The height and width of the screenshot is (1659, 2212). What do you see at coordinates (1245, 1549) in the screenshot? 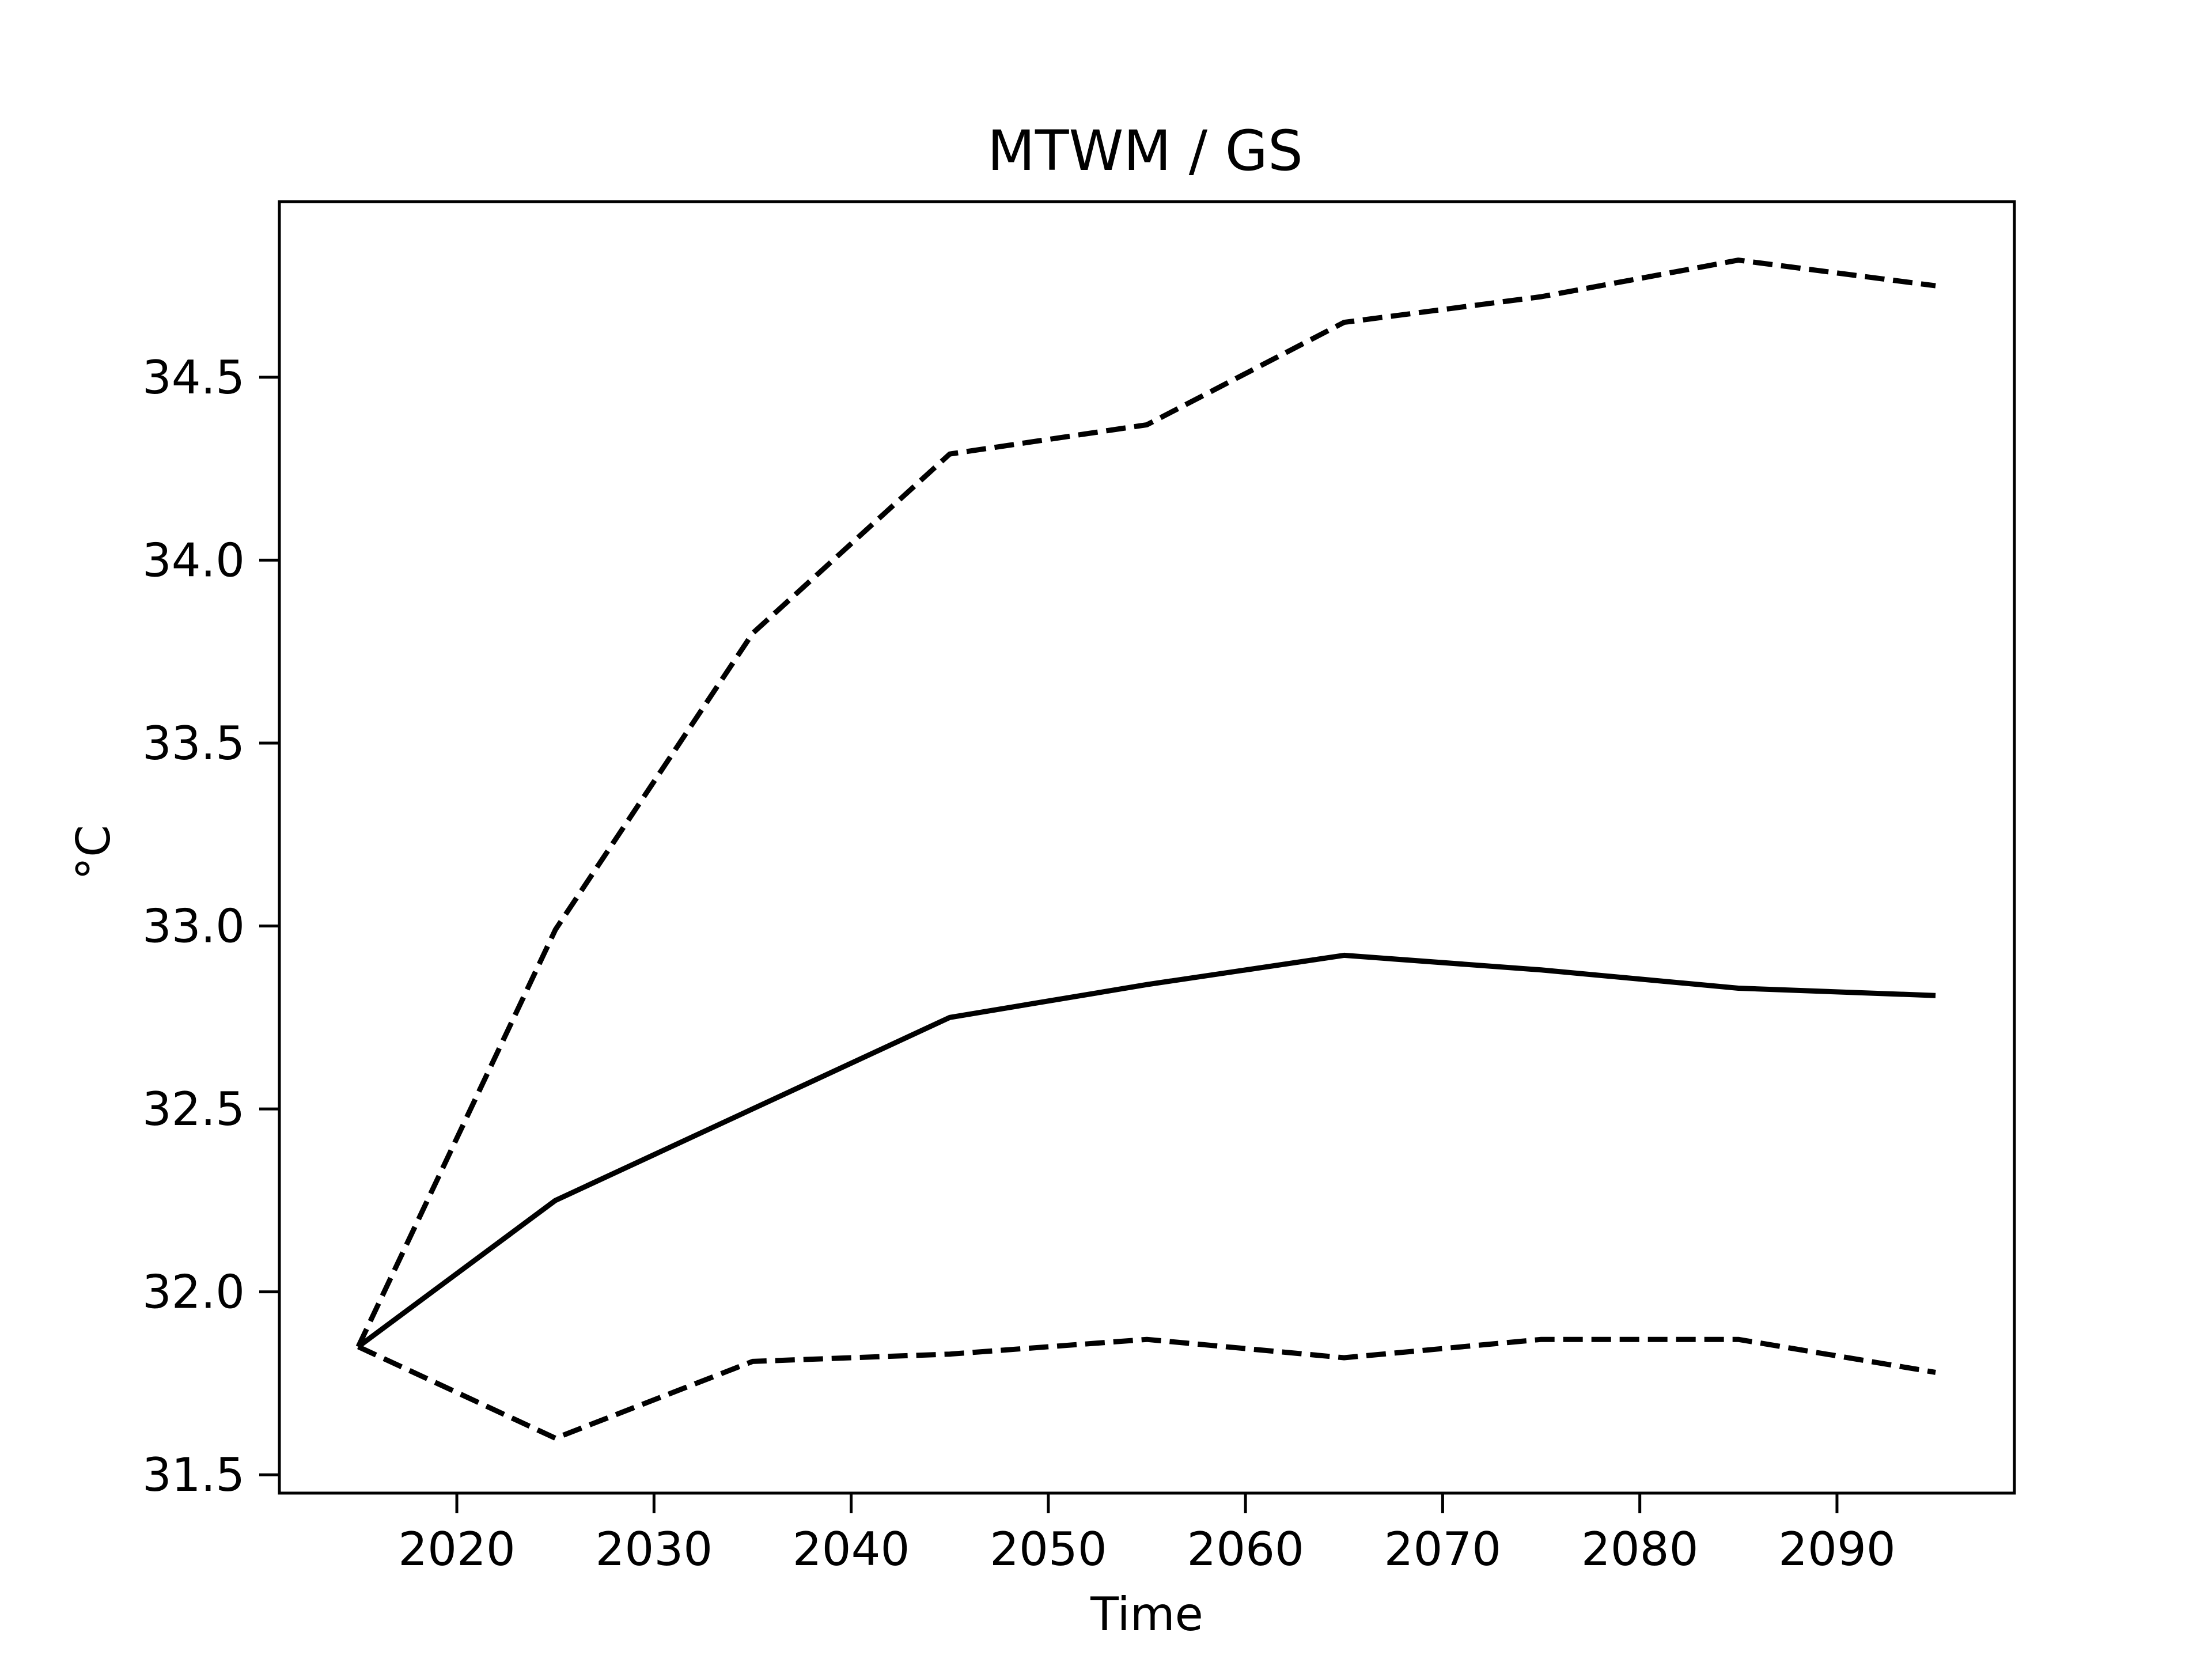
I see `x-tick-label: 2060` at bounding box center [1245, 1549].